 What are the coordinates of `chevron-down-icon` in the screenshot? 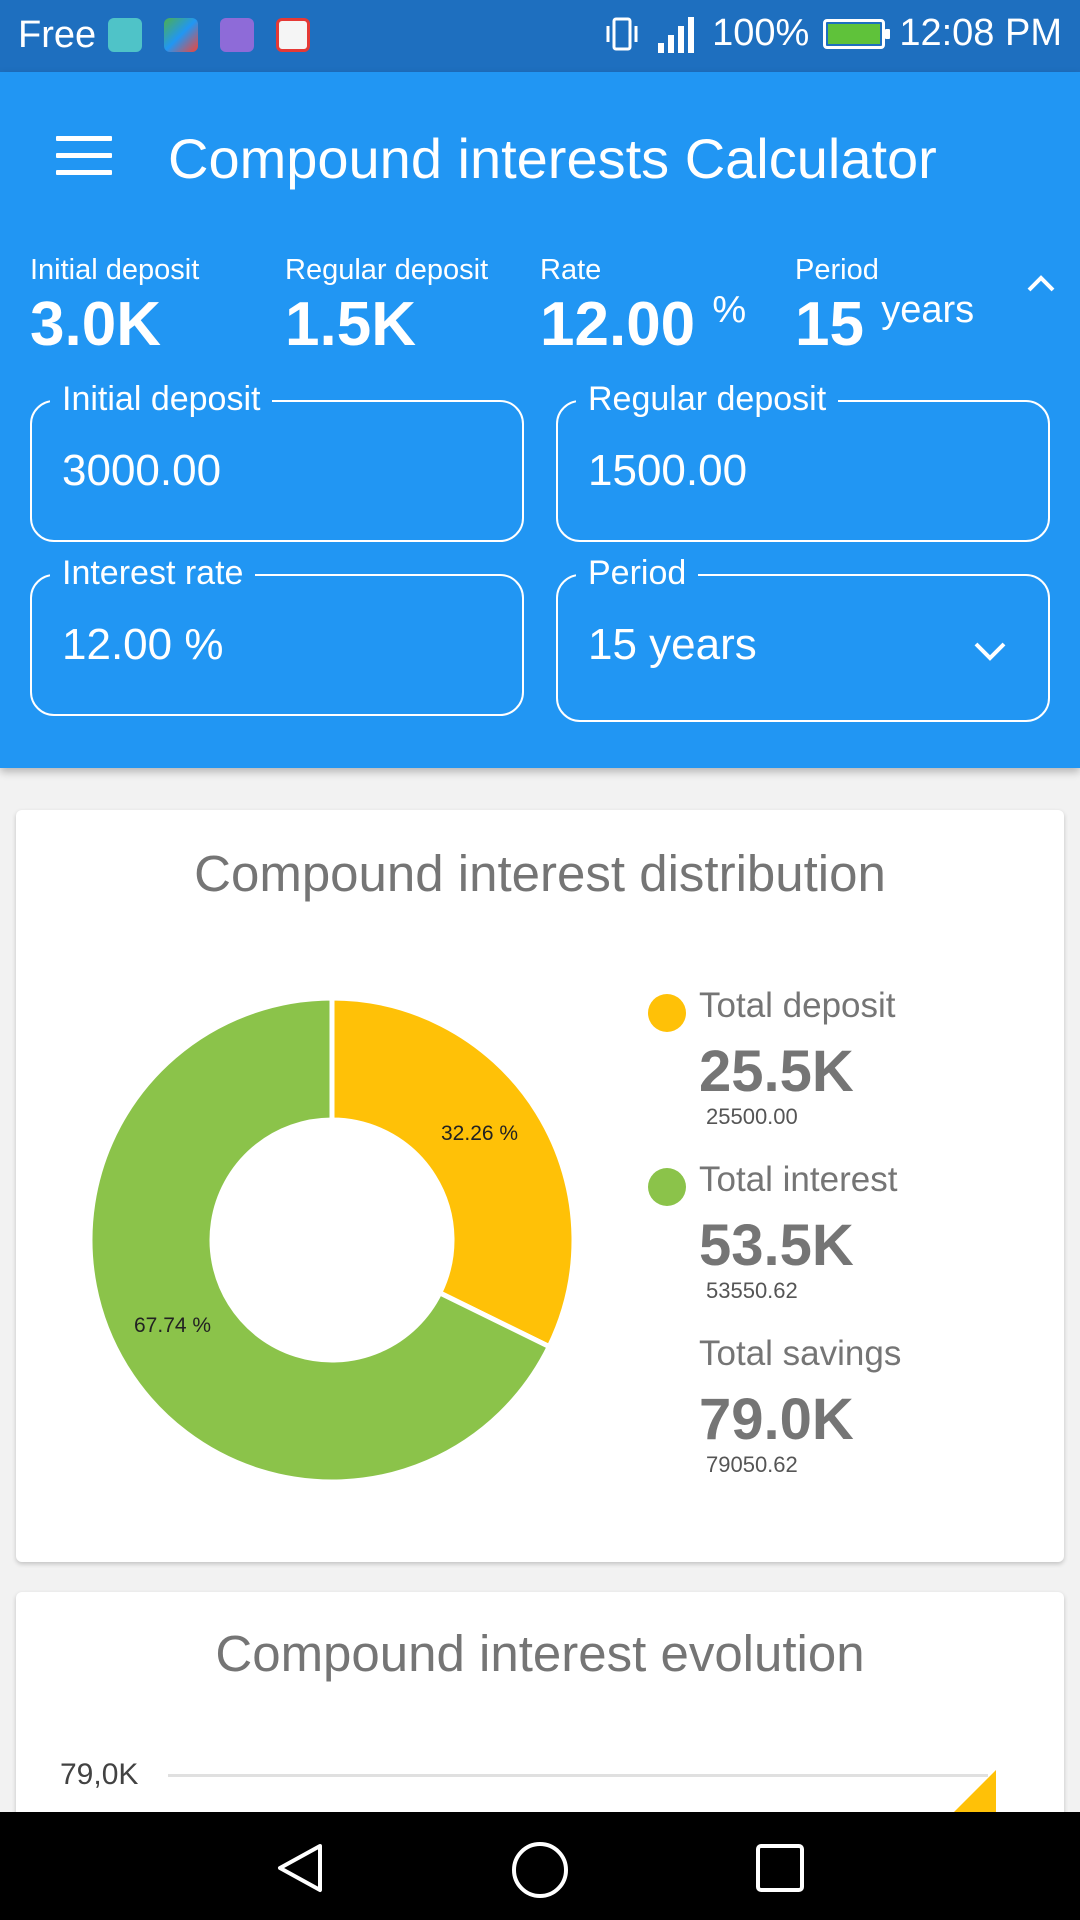 It's located at (990, 651).